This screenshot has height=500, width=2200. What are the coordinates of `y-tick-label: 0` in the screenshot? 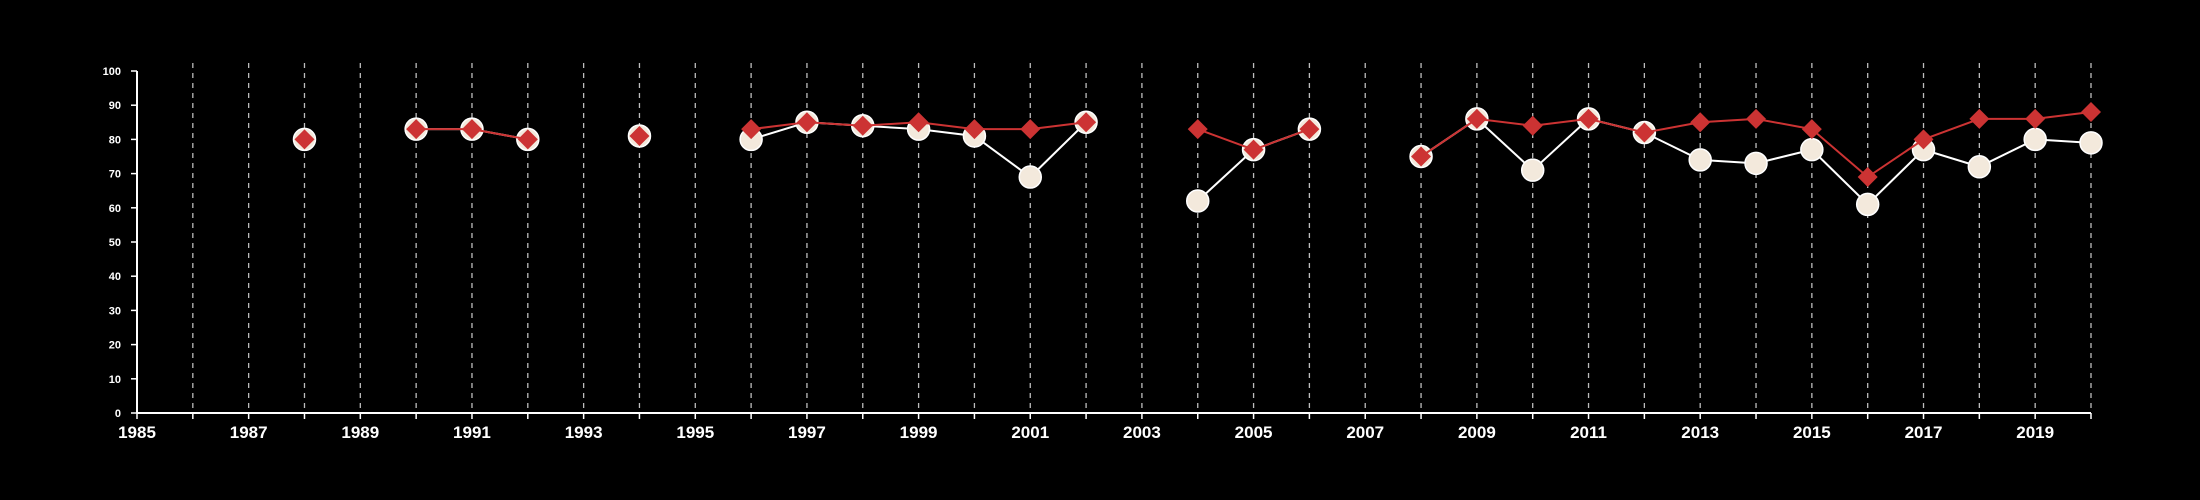 It's located at (118, 414).